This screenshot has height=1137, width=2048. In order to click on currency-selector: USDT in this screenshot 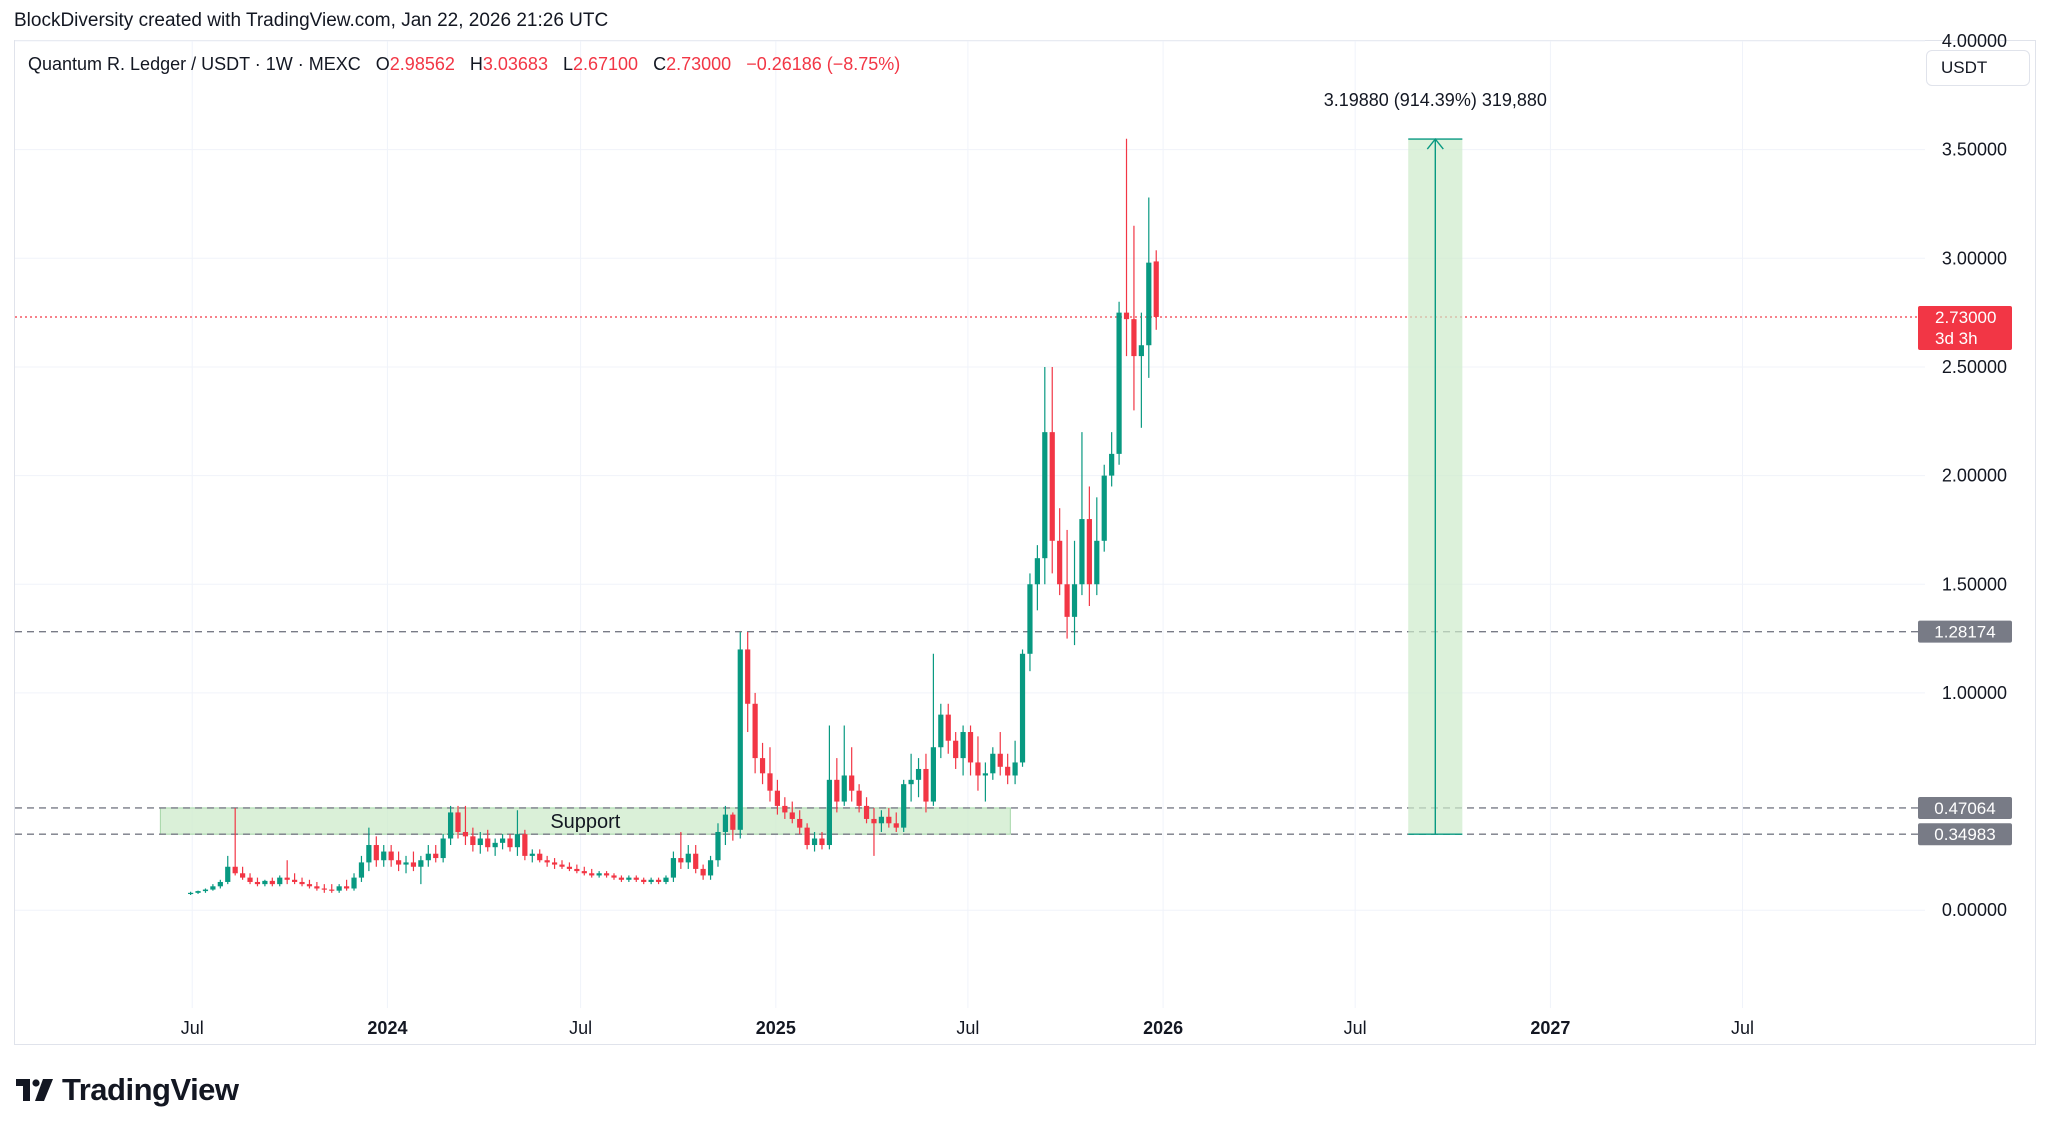, I will do `click(1978, 68)`.